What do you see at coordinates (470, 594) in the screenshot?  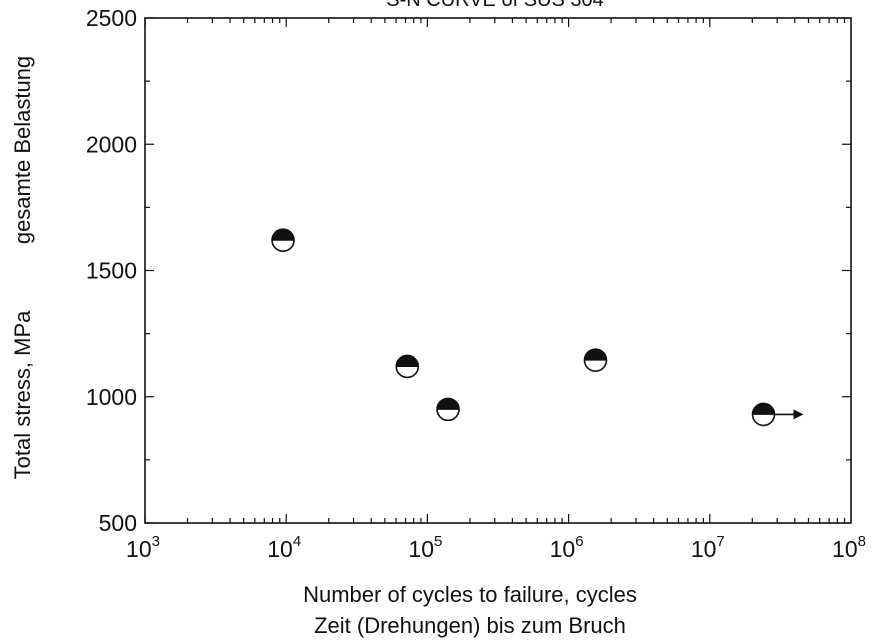 I see `x-axis-title: Number of cycles to failure, cycles` at bounding box center [470, 594].